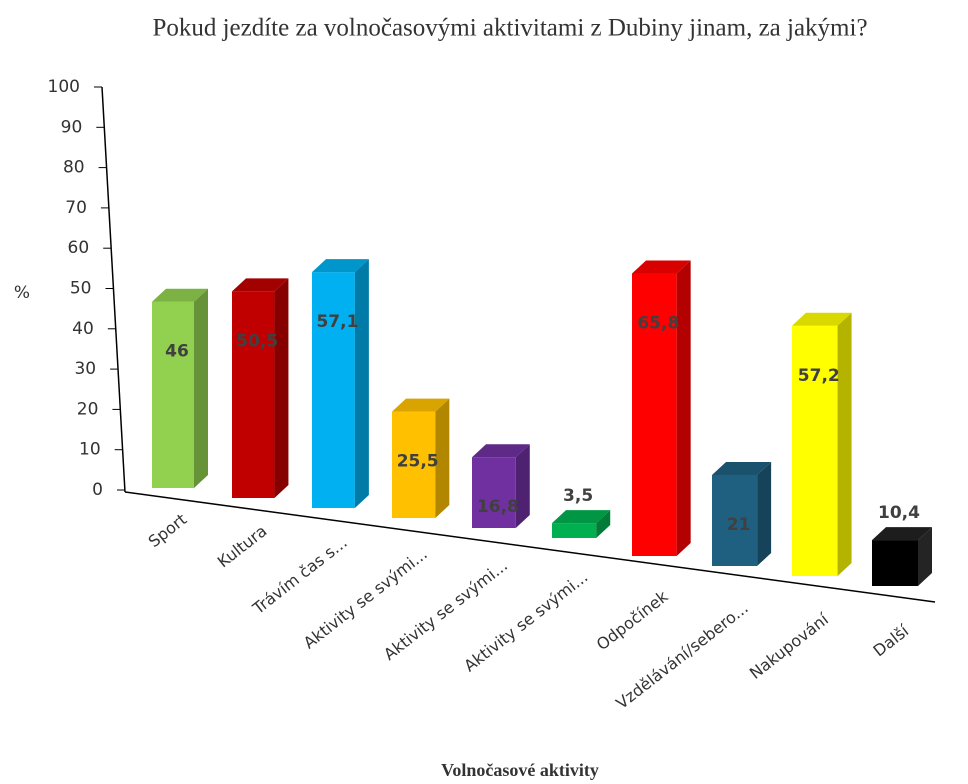 This screenshot has width=968, height=784. I want to click on y-axis, so click(113, 289).